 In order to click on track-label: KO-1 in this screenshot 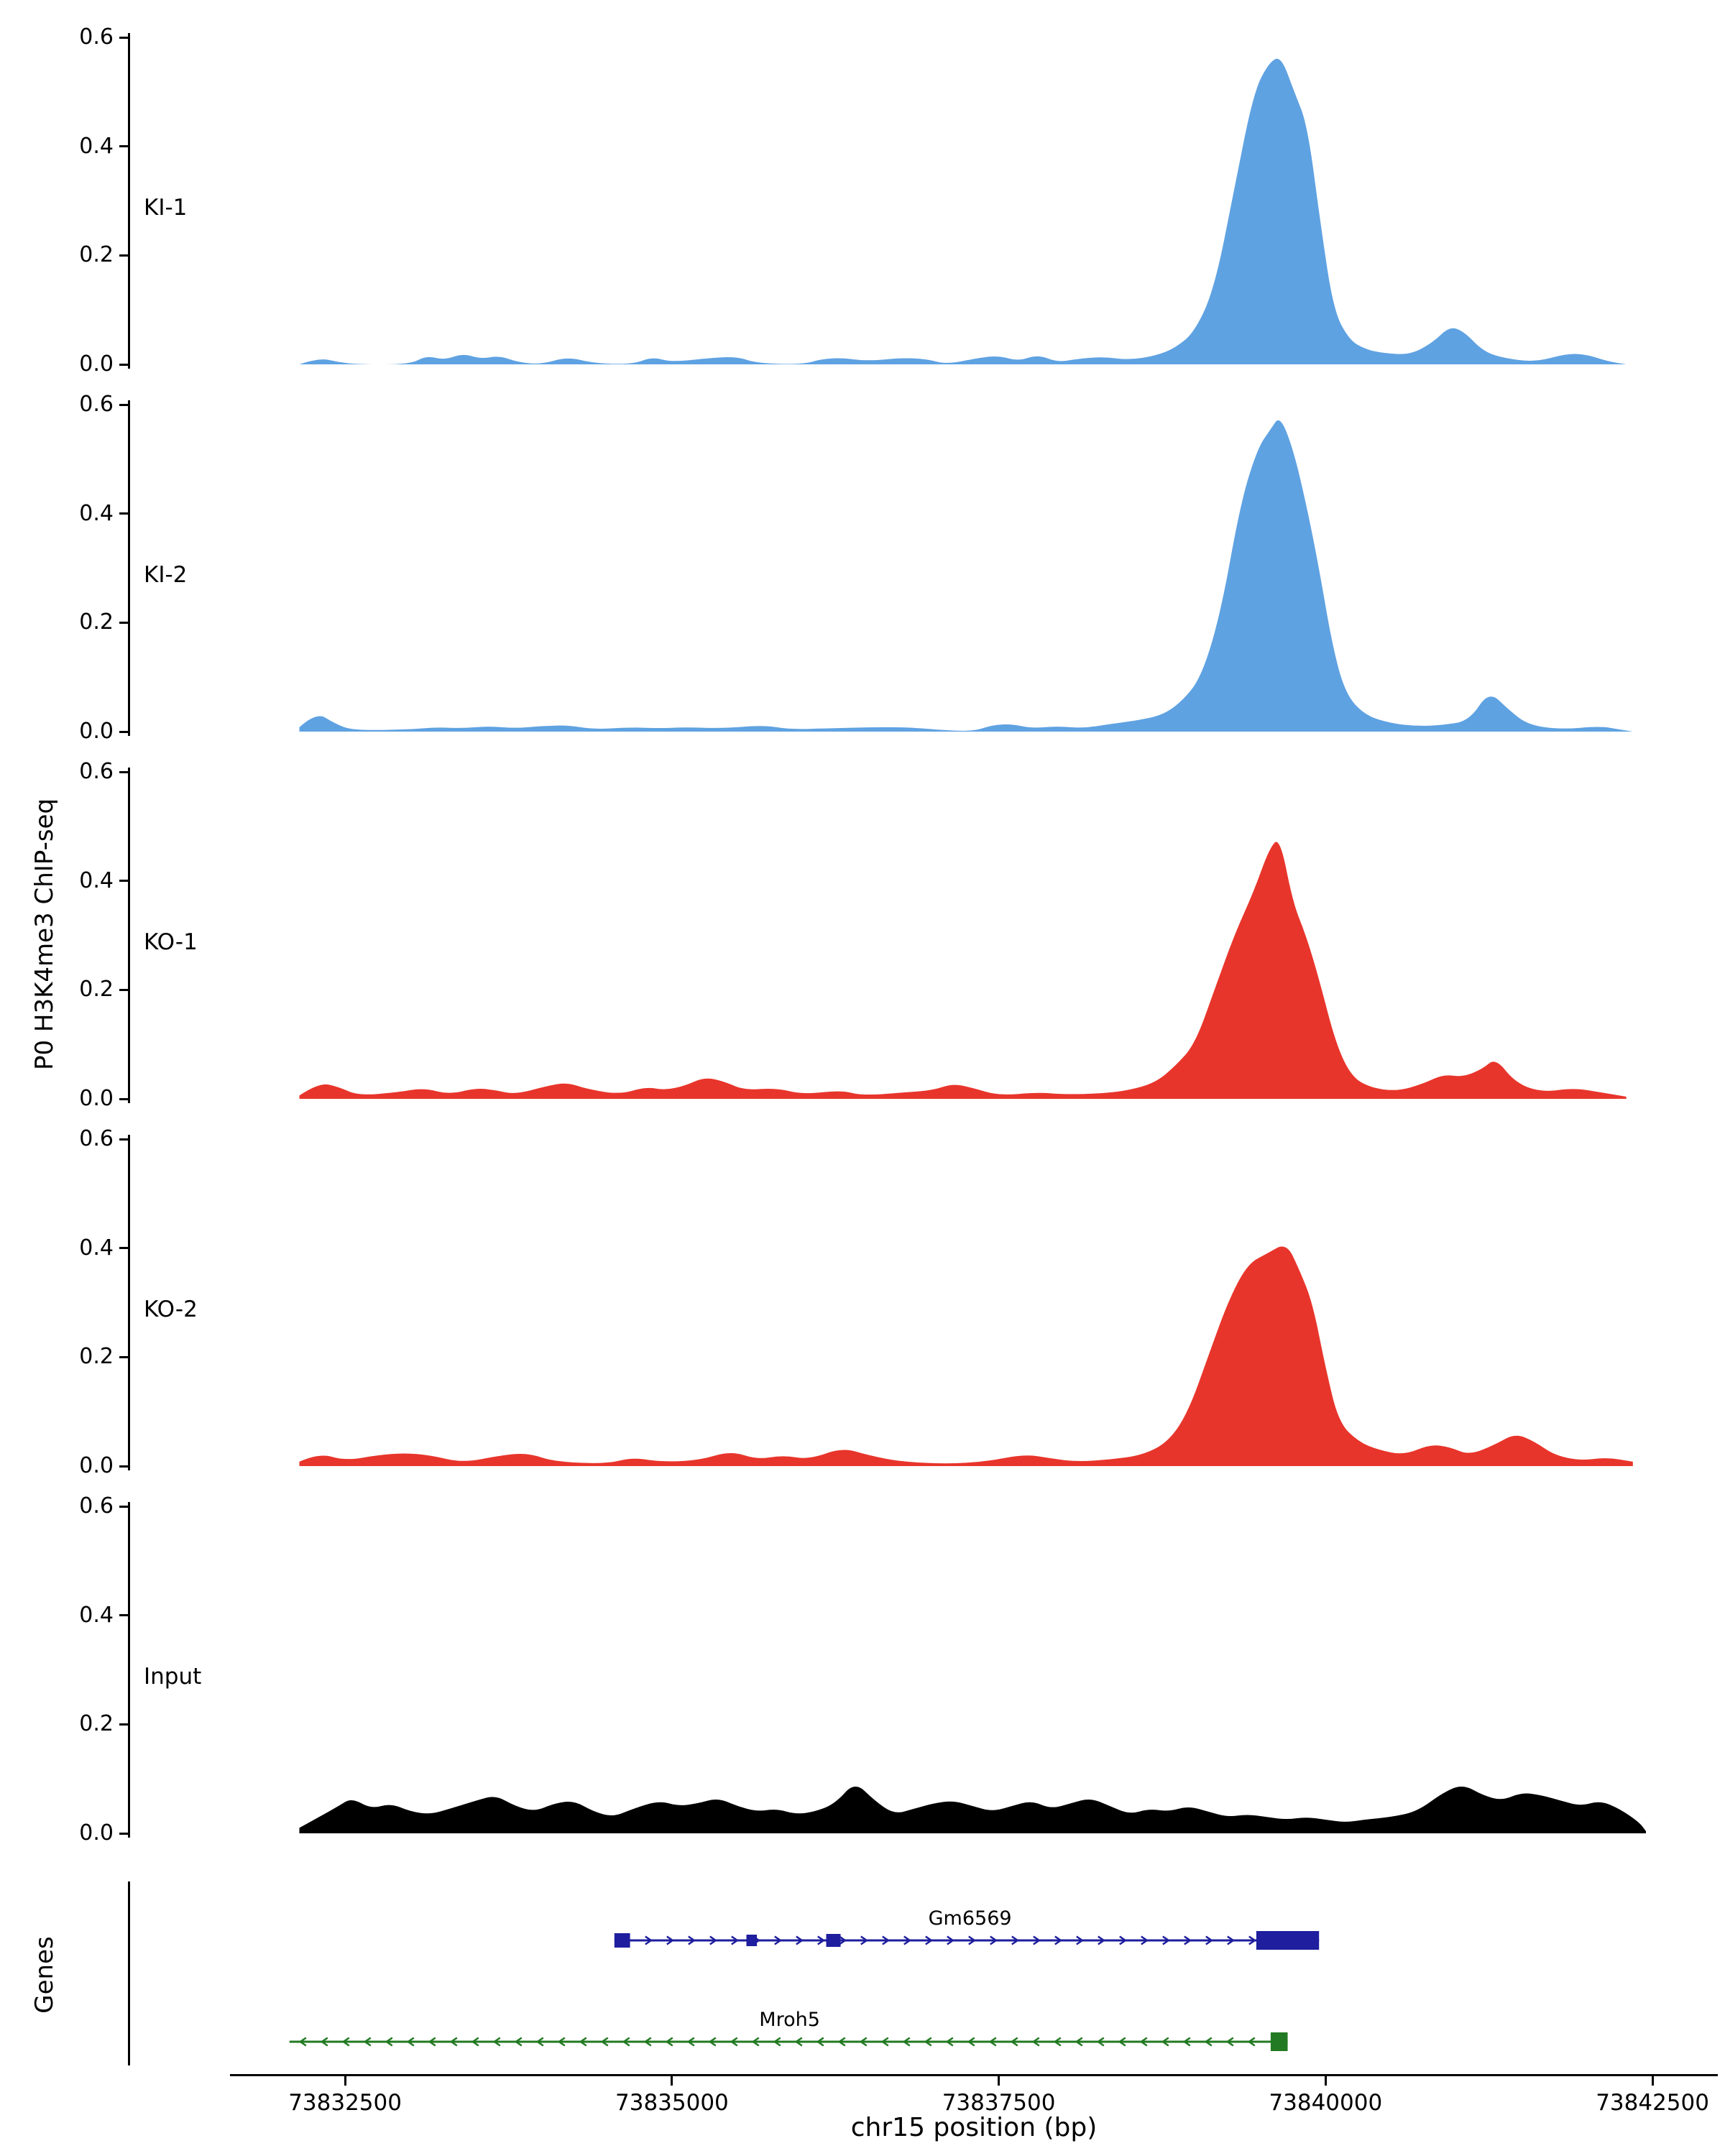, I will do `click(171, 942)`.